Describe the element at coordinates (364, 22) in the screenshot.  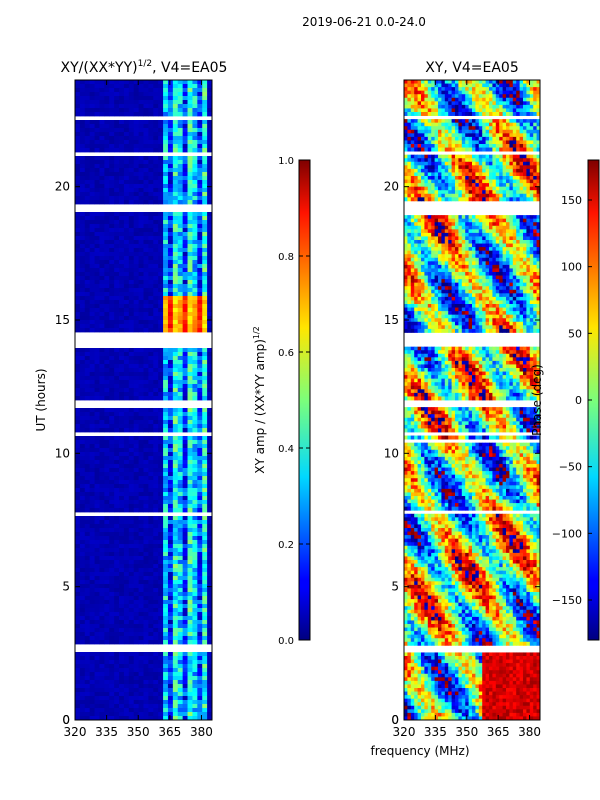
I see `figure-suptitle: 2019-06-21 0.0-24.0` at that location.